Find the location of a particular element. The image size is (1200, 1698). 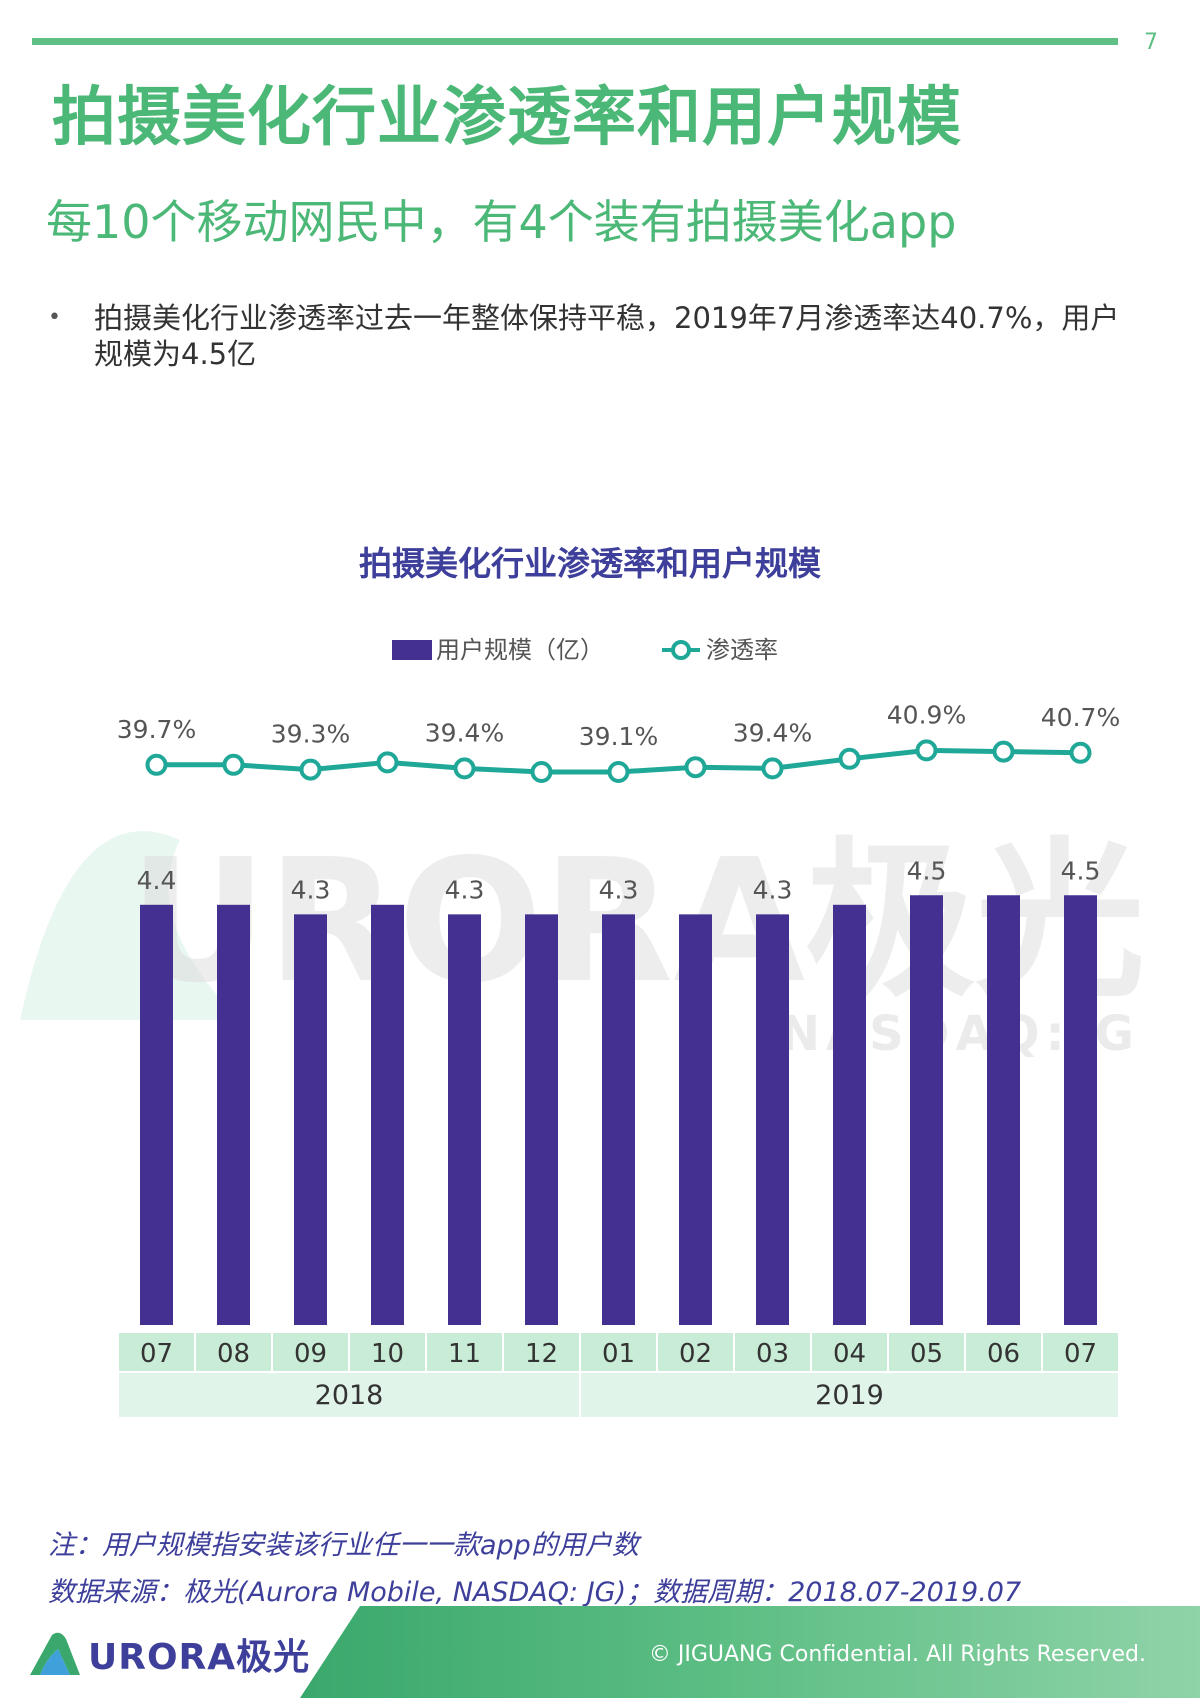

year-group-label: 2018 is located at coordinates (349, 1395).